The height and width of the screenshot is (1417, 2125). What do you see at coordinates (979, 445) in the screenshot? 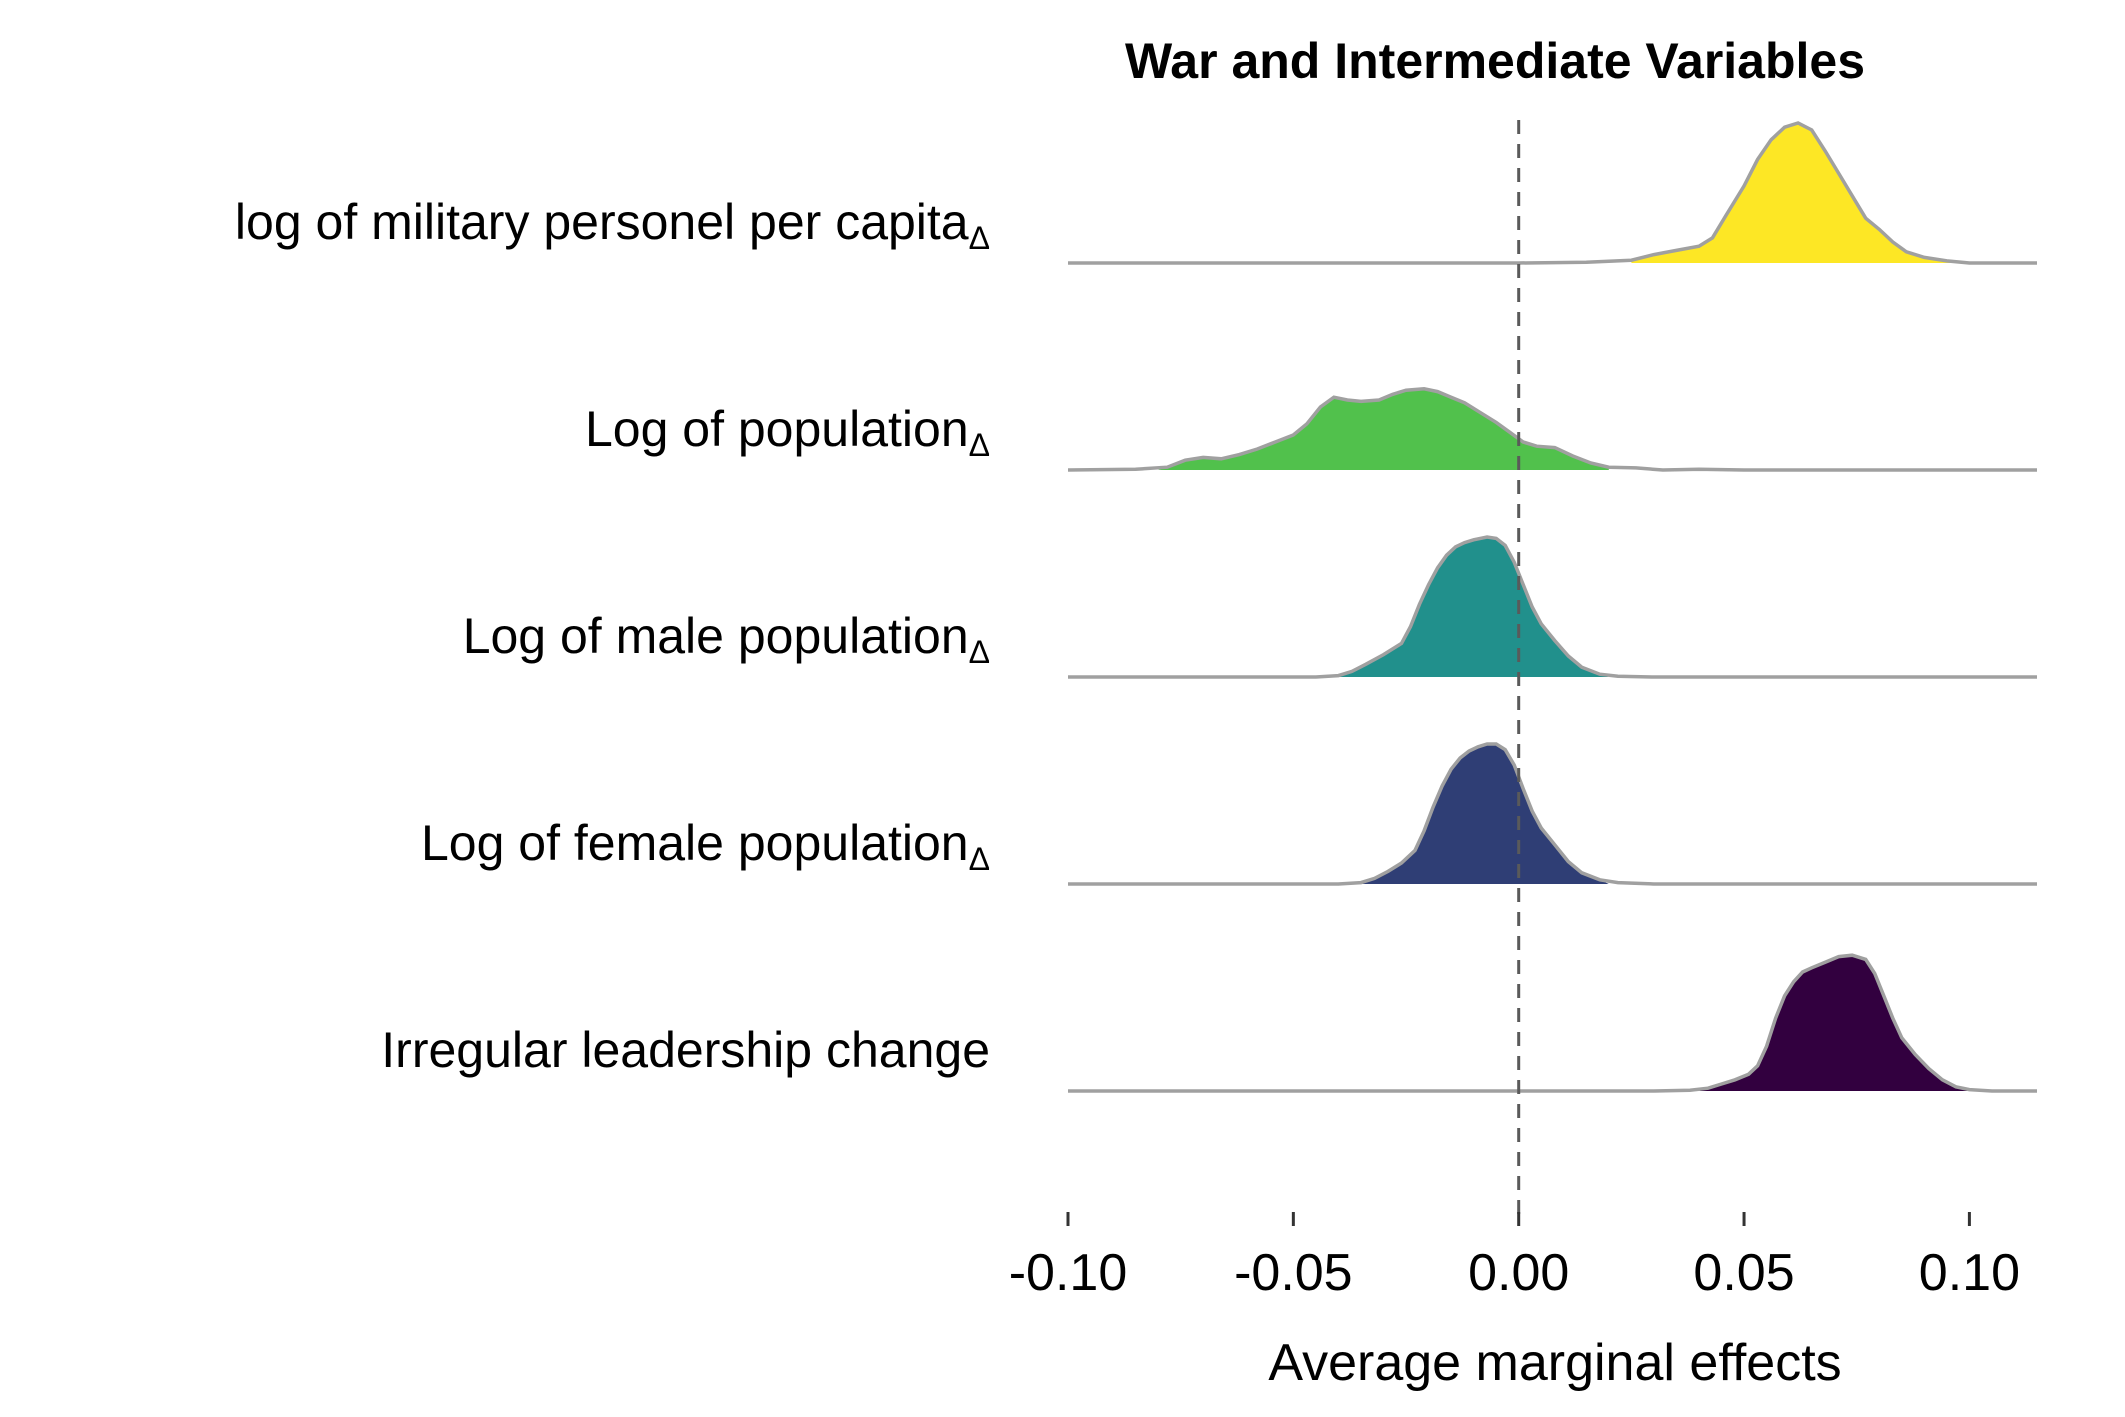
I see `y-label-subscript-1: Δ` at bounding box center [979, 445].